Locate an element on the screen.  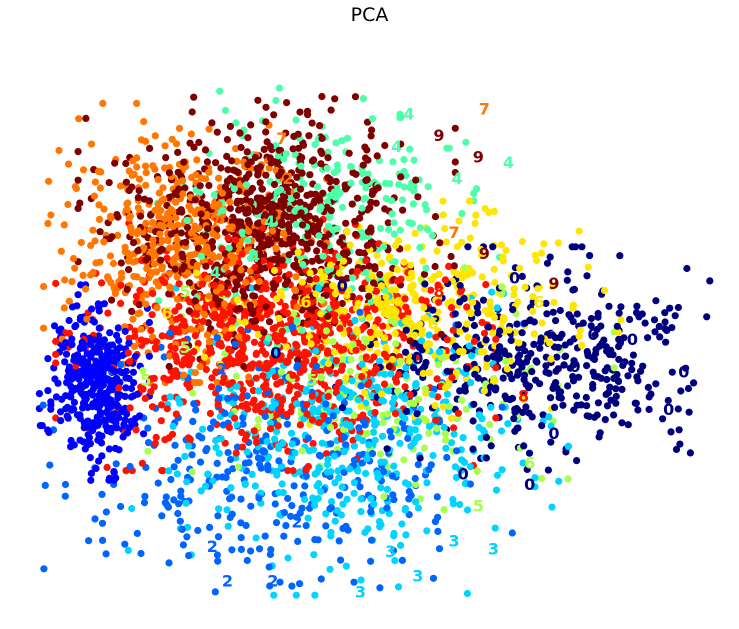
chart-title: PCA is located at coordinates (369, 15).